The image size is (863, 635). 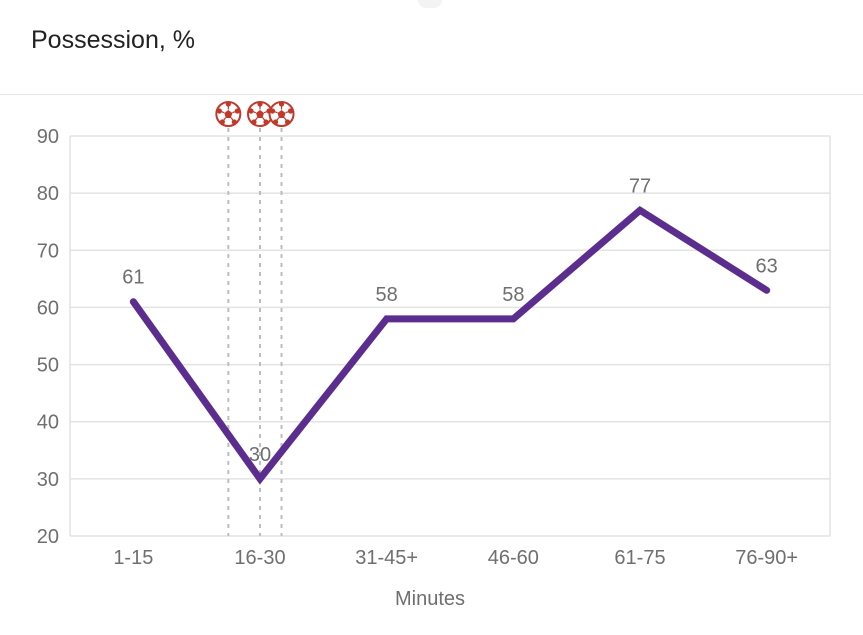 What do you see at coordinates (640, 186) in the screenshot?
I see `data-label: 77` at bounding box center [640, 186].